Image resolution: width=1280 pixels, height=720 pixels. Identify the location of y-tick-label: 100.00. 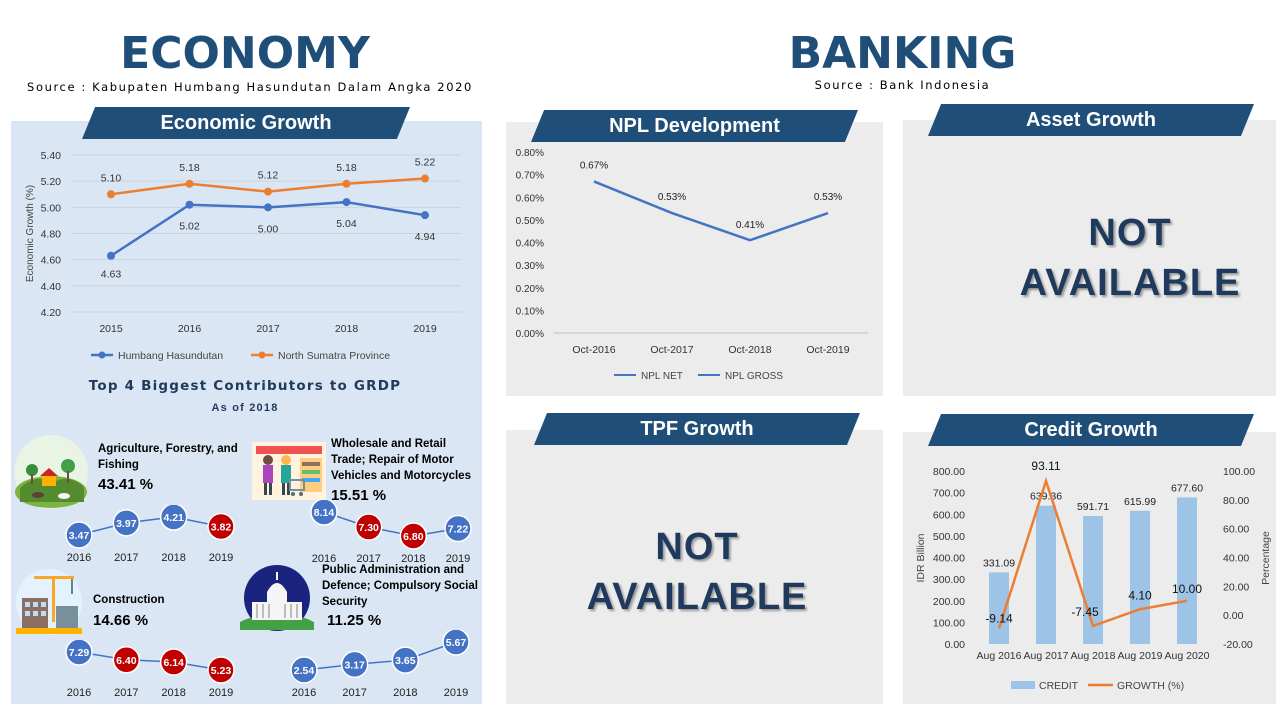
(949, 623).